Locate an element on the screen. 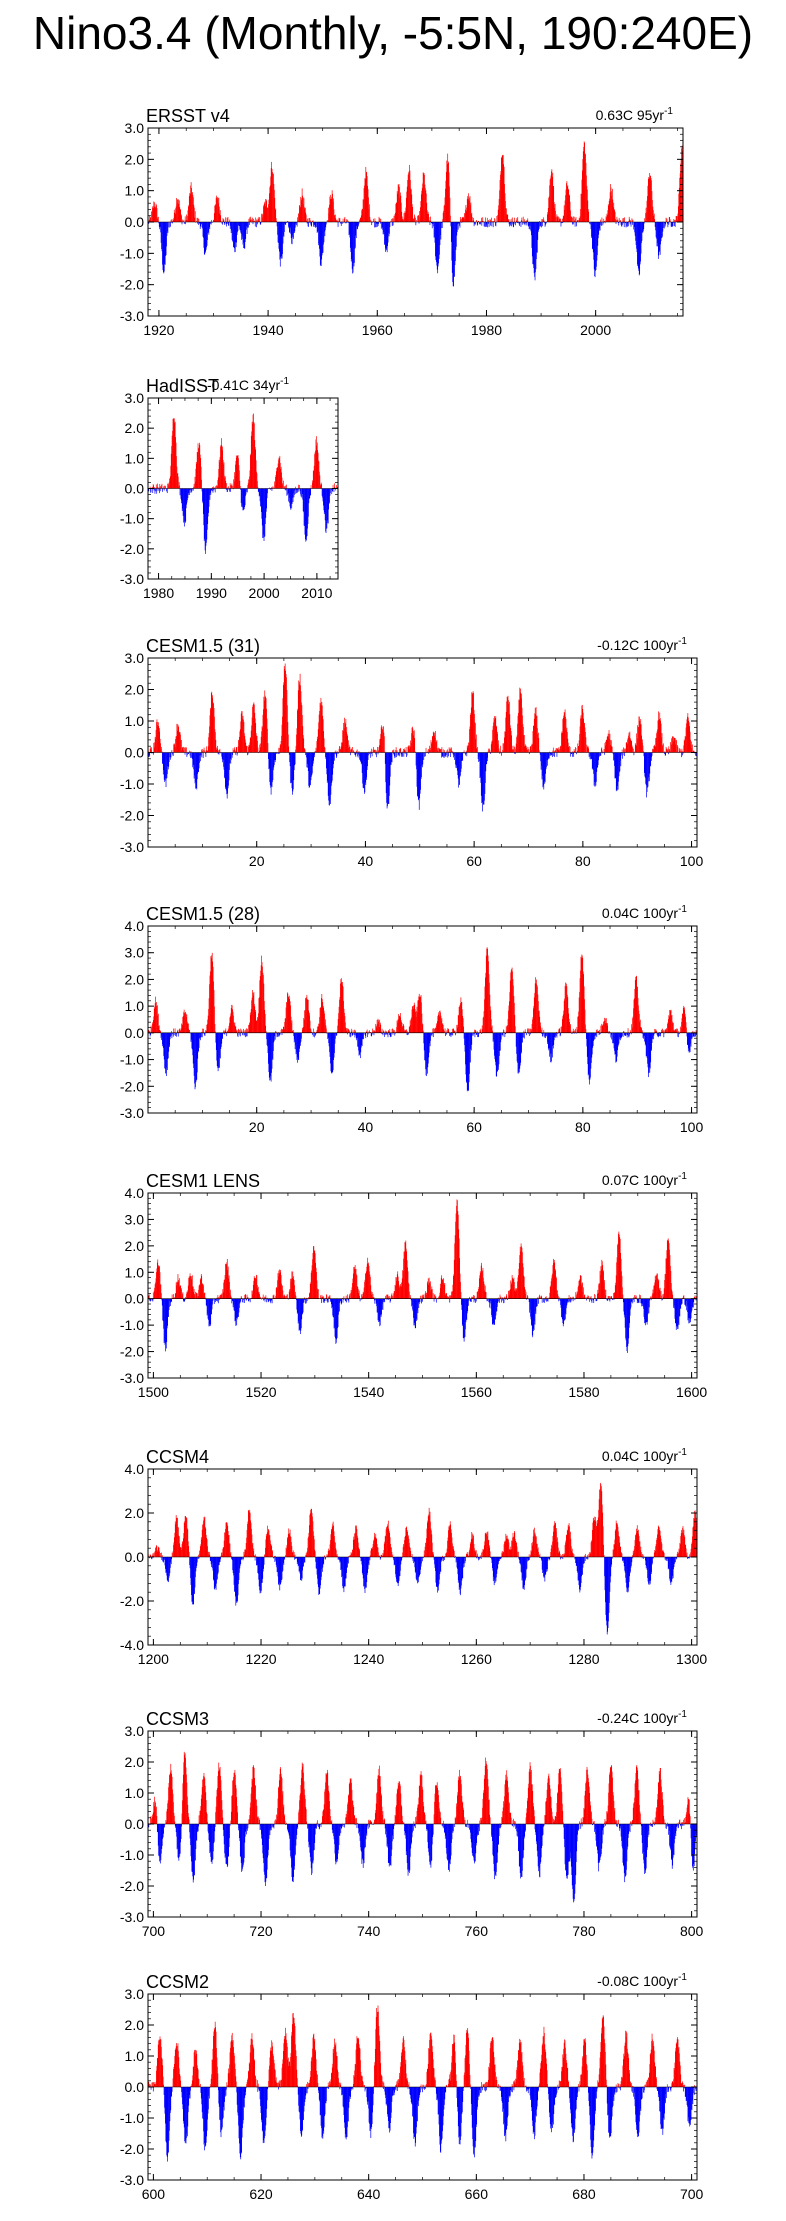 The width and height of the screenshot is (786, 2221). x-tick-label: 1980 is located at coordinates (486, 330).